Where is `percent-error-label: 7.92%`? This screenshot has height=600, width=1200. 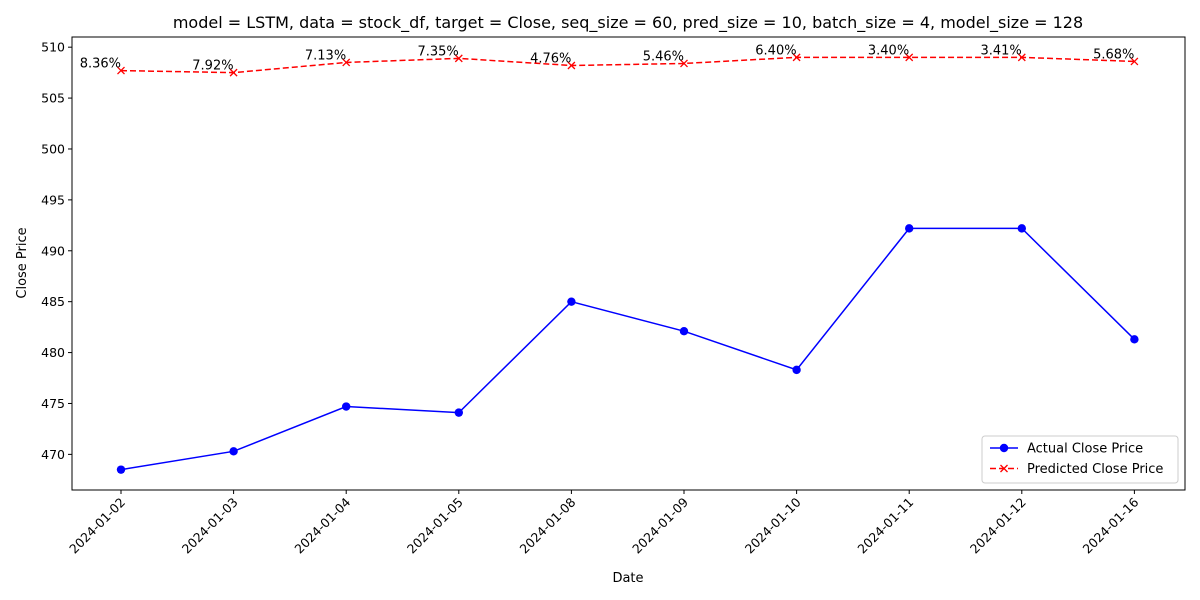 percent-error-label: 7.92% is located at coordinates (212, 66).